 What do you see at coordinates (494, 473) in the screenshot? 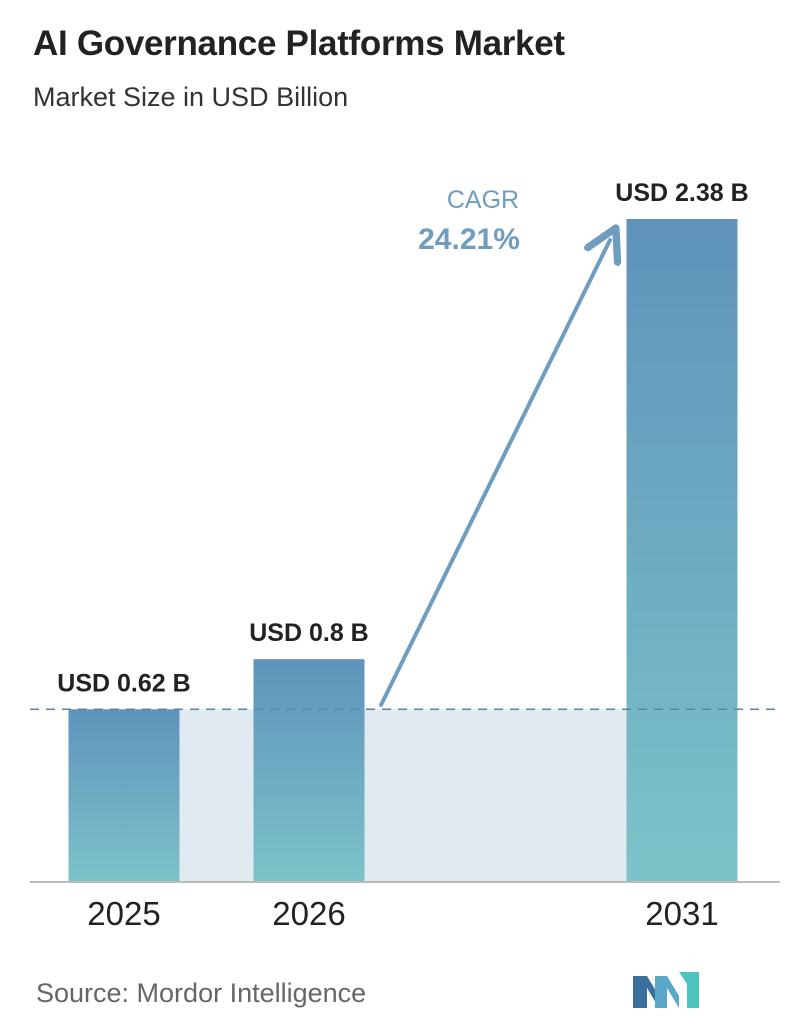
I see `cagr-arrow` at bounding box center [494, 473].